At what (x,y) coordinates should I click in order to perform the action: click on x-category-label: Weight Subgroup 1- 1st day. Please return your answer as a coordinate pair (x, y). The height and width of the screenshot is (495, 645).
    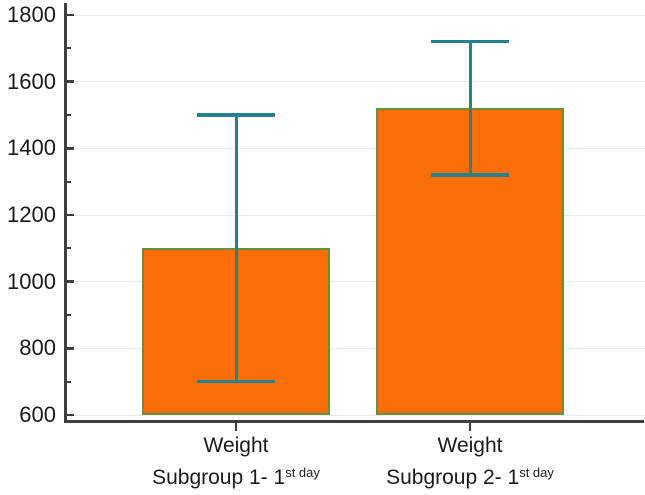
    Looking at the image, I should click on (236, 461).